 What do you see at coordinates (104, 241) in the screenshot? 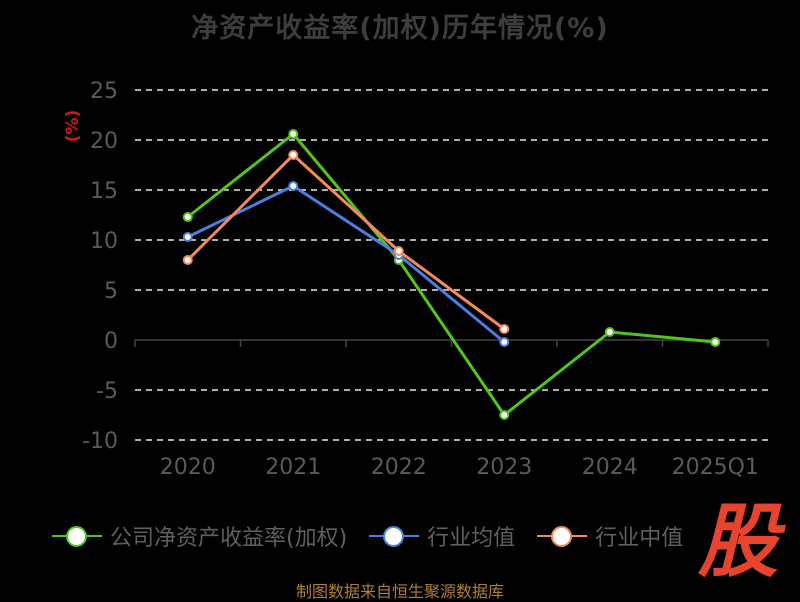
I see `y-tick-label: 10` at bounding box center [104, 241].